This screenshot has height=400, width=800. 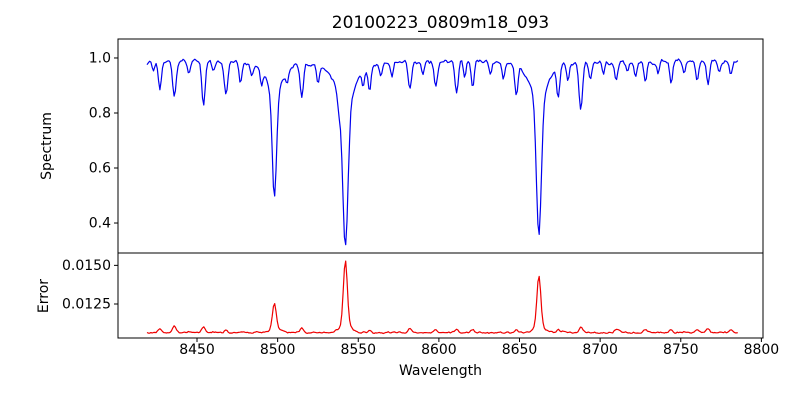 What do you see at coordinates (100, 58) in the screenshot?
I see `y-tick-label: 1.0` at bounding box center [100, 58].